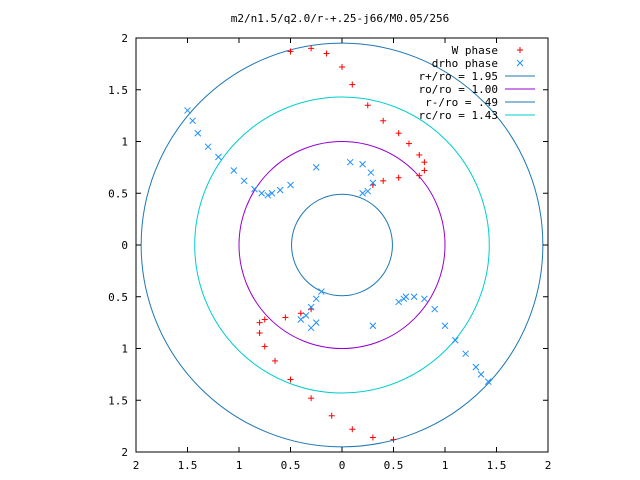  I want to click on legend-label-5: rc/ro = 1.43, so click(458, 115).